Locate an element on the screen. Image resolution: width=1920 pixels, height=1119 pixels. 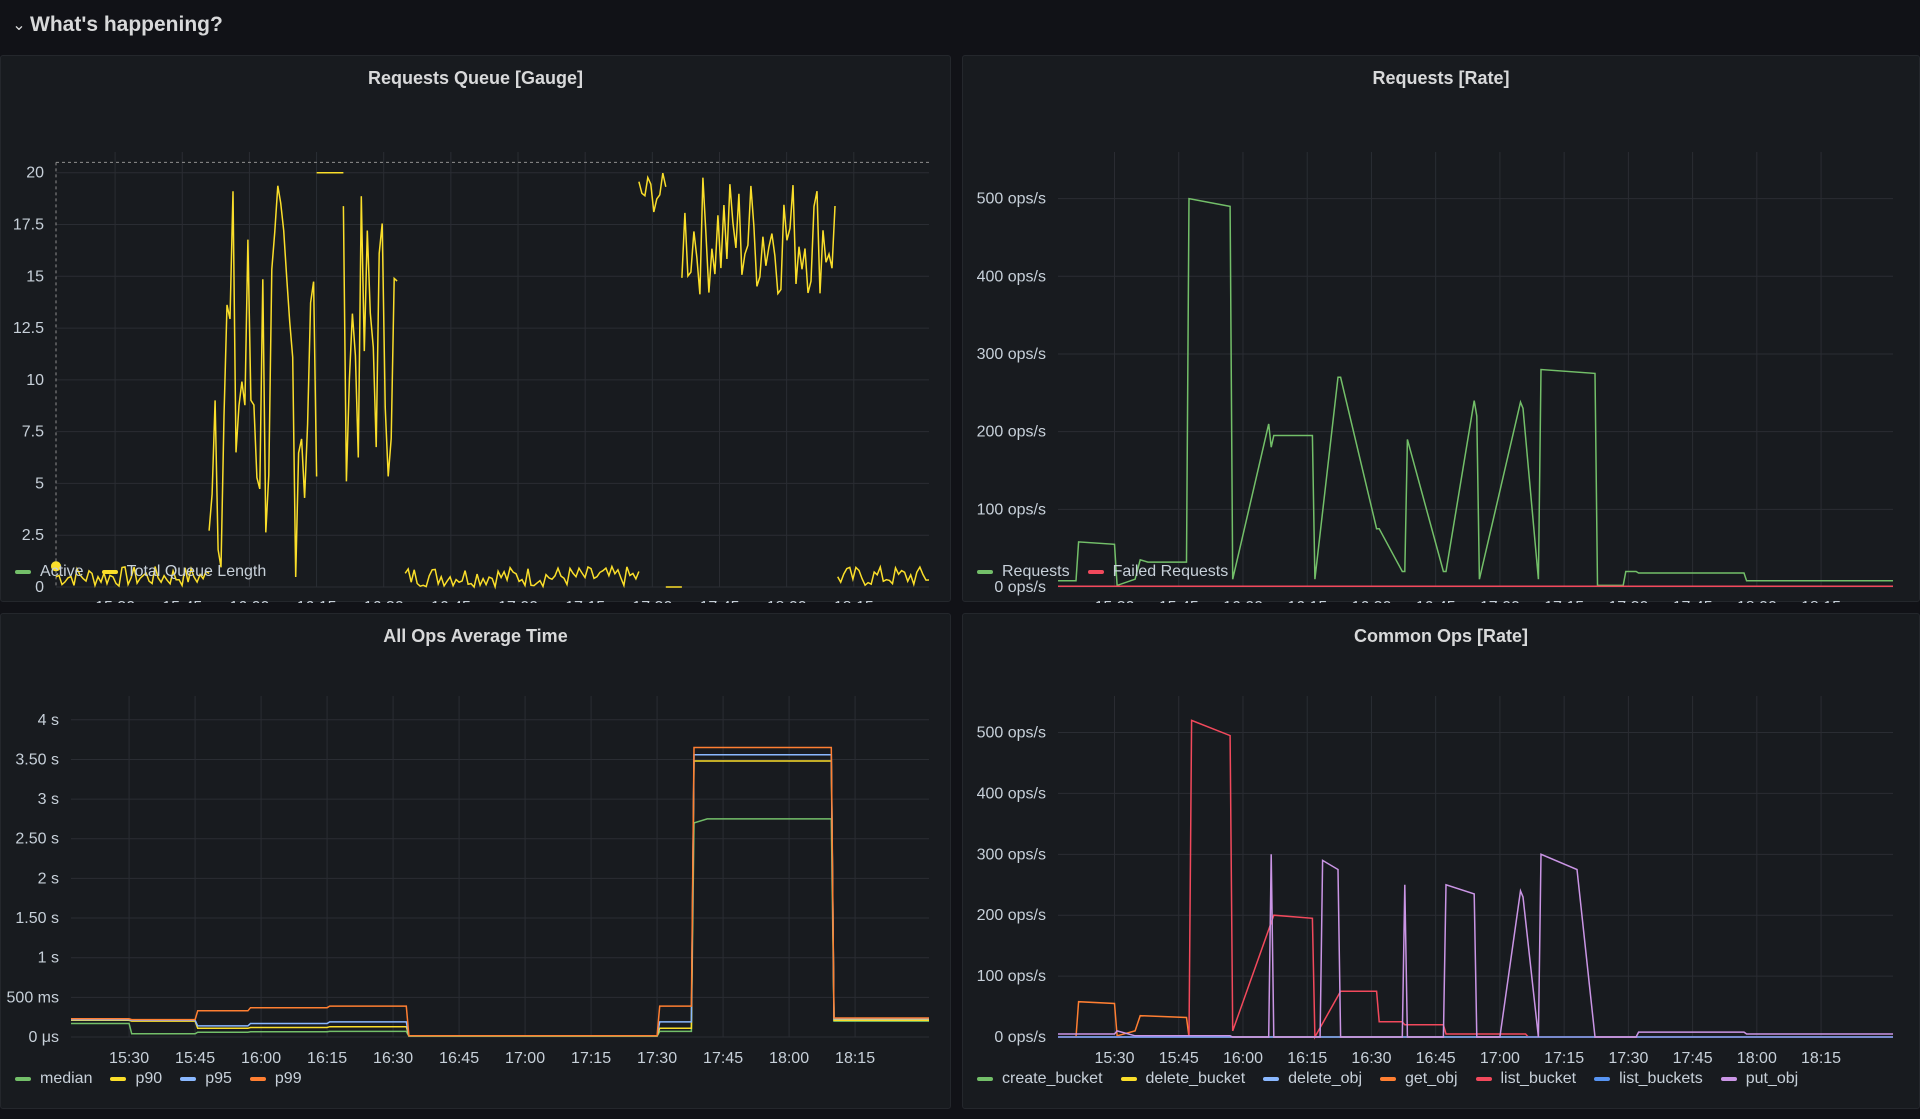
chevron-down-icon: ⌄ is located at coordinates (19, 25).